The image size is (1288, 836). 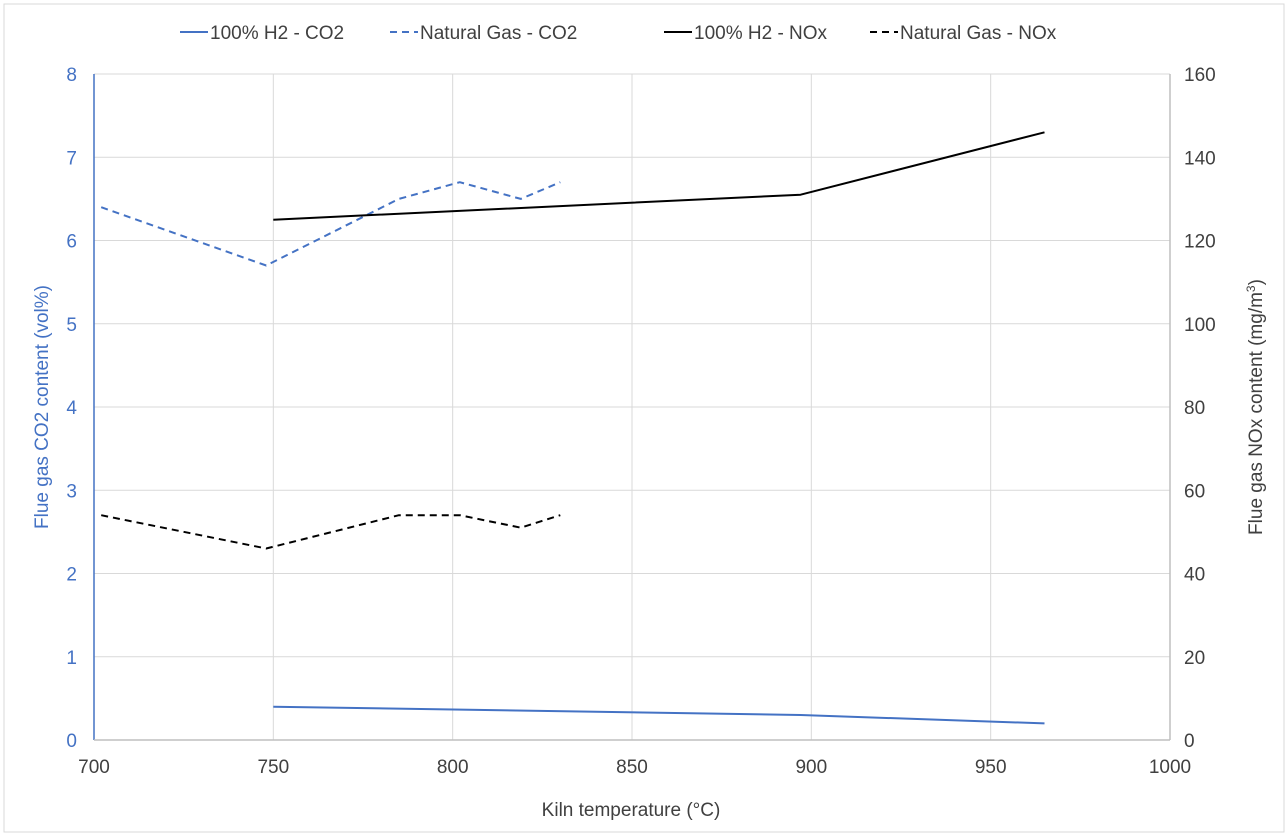 What do you see at coordinates (42, 407) in the screenshot?
I see `y-axis-left-title: Flue gas CO2 content (vol%)` at bounding box center [42, 407].